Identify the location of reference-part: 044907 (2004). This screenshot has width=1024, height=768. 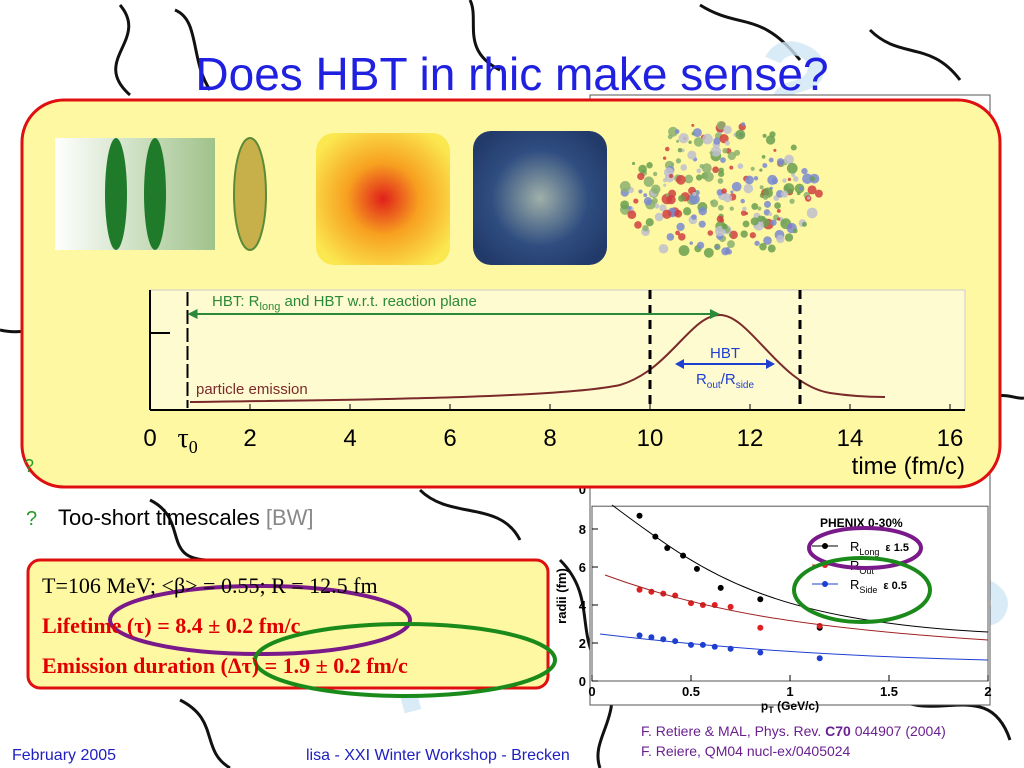
(898, 731).